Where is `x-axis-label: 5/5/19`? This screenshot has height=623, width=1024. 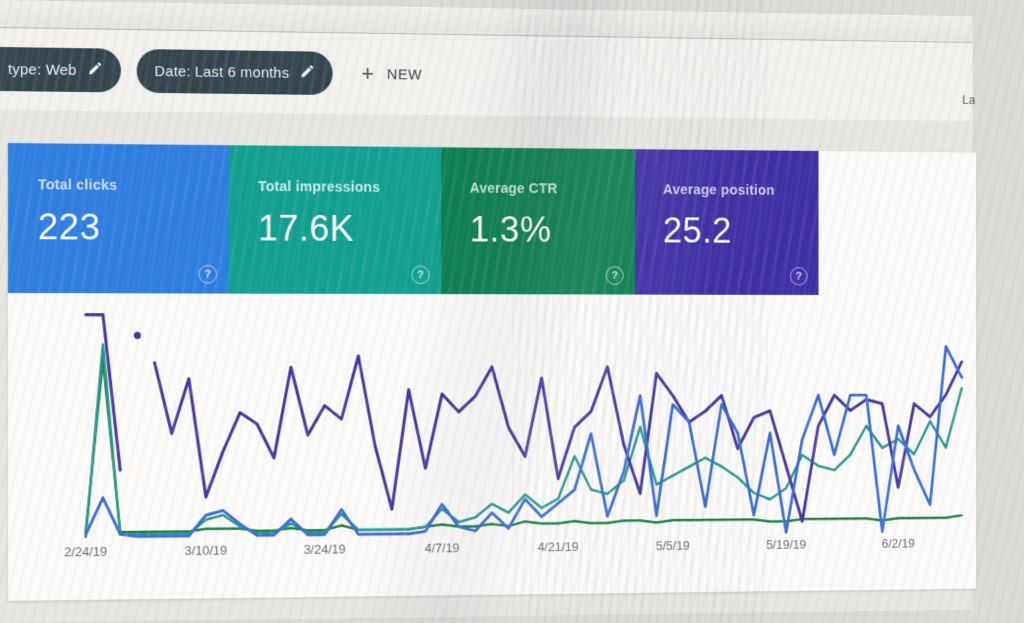 x-axis-label: 5/5/19 is located at coordinates (672, 546).